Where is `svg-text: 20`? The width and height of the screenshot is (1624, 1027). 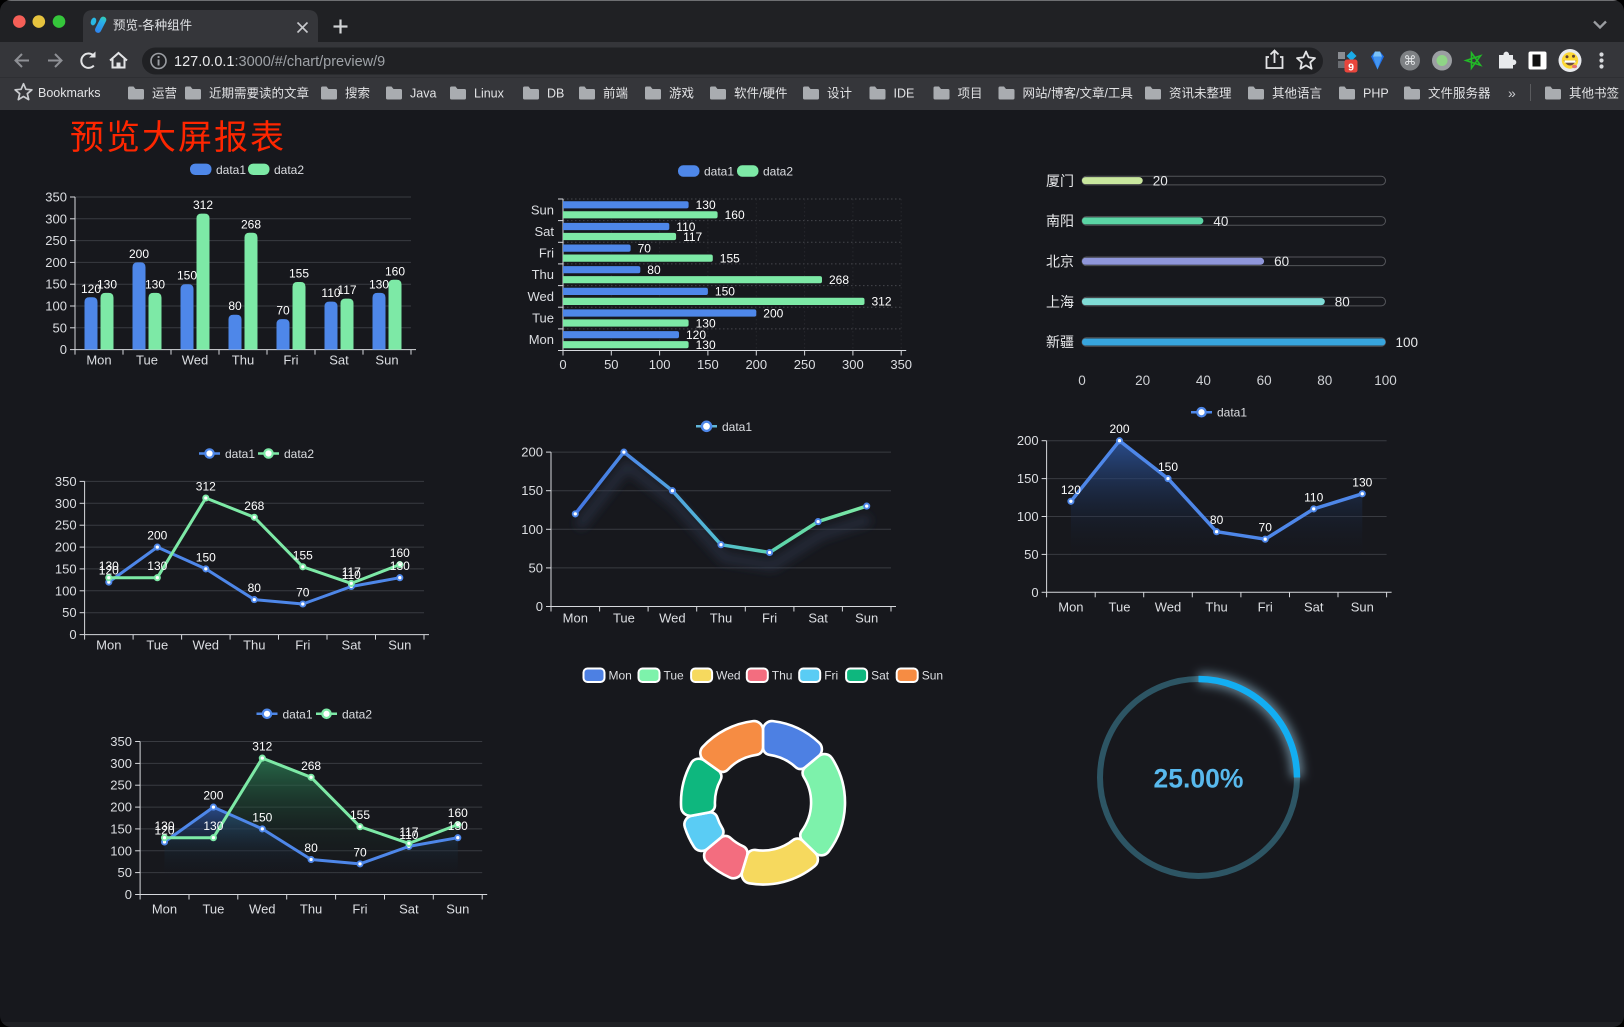 svg-text: 20 is located at coordinates (1160, 180).